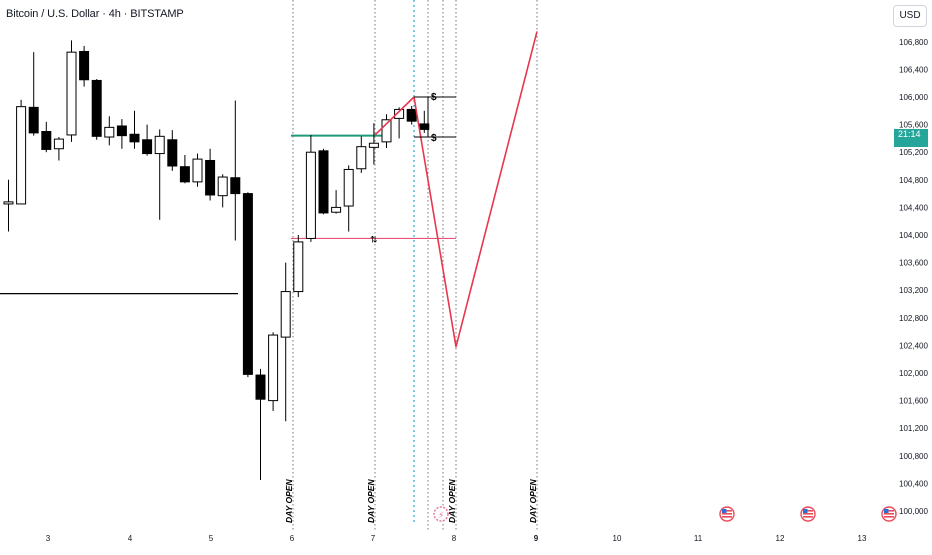  Describe the element at coordinates (454, 538) in the screenshot. I see `x-tick-label: 8` at that location.